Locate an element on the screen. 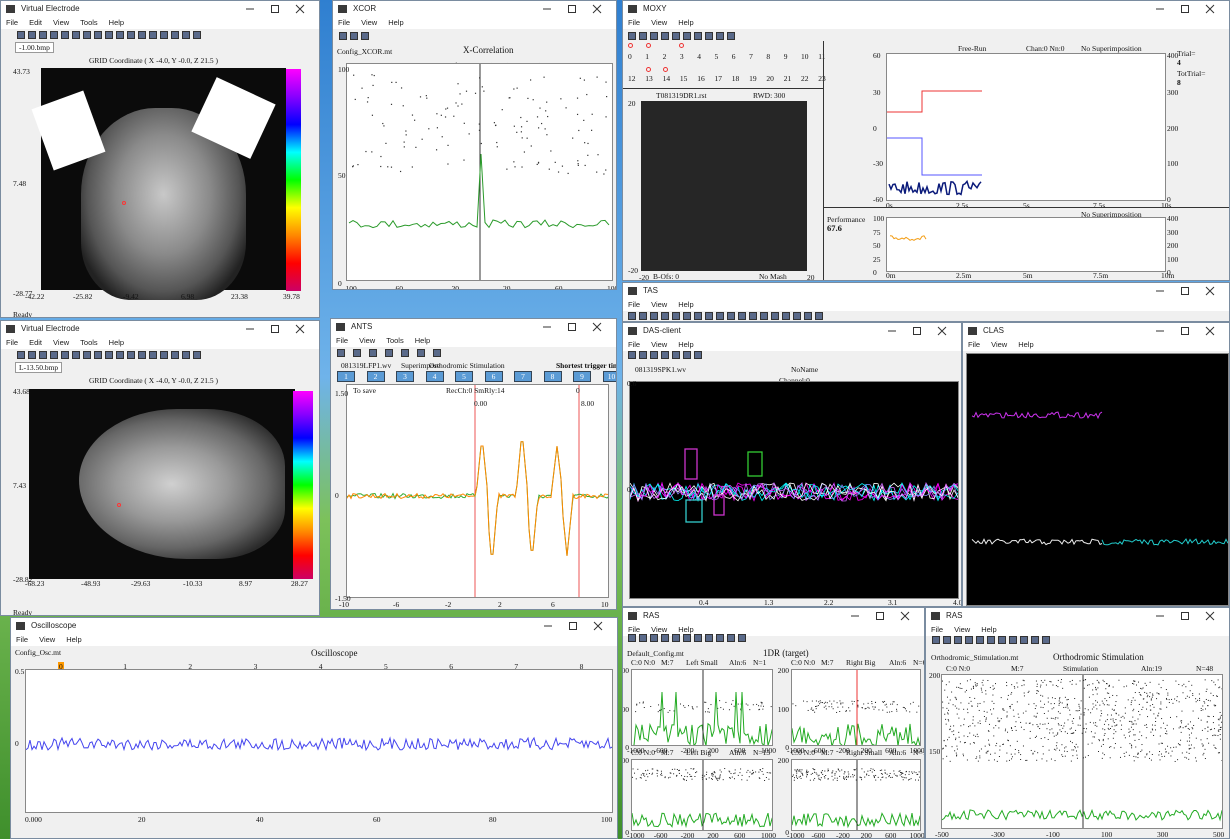 The image size is (1230, 839). channel-button: 9 is located at coordinates (785, 56).